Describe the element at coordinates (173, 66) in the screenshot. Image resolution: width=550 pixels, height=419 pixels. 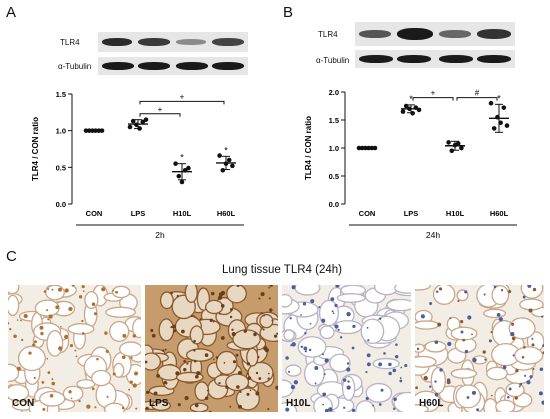
I see `blot-strip-tubulin-a` at that location.